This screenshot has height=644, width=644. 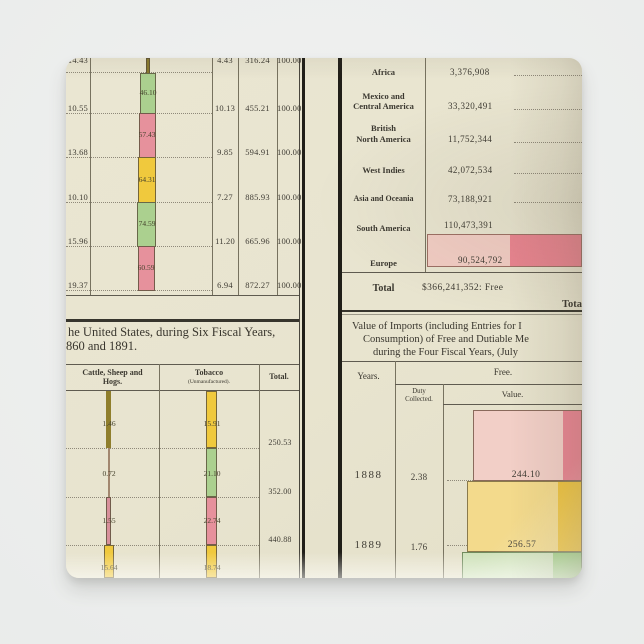 What do you see at coordinates (147, 134) in the screenshot?
I see `segment-value-label: 57.43` at bounding box center [147, 134].